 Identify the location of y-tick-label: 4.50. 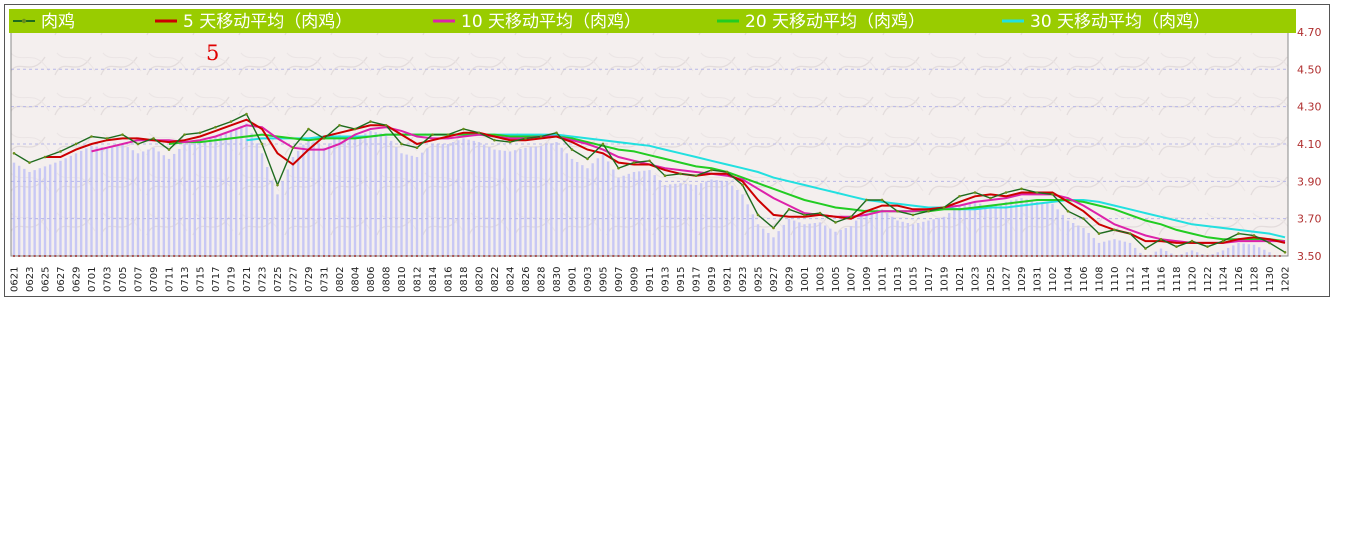
(1309, 69).